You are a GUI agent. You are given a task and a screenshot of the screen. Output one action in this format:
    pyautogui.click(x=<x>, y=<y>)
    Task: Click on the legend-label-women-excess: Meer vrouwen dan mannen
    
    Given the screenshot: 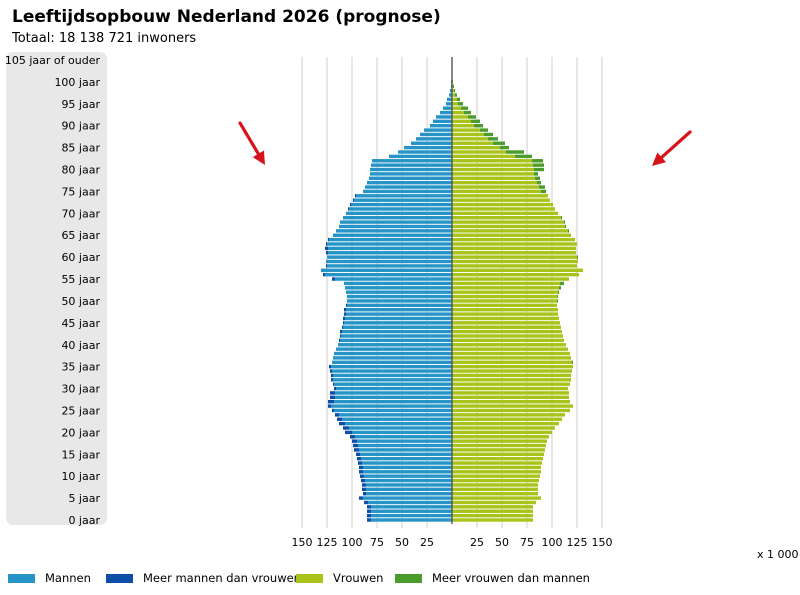 What is the action you would take?
    pyautogui.click(x=511, y=578)
    